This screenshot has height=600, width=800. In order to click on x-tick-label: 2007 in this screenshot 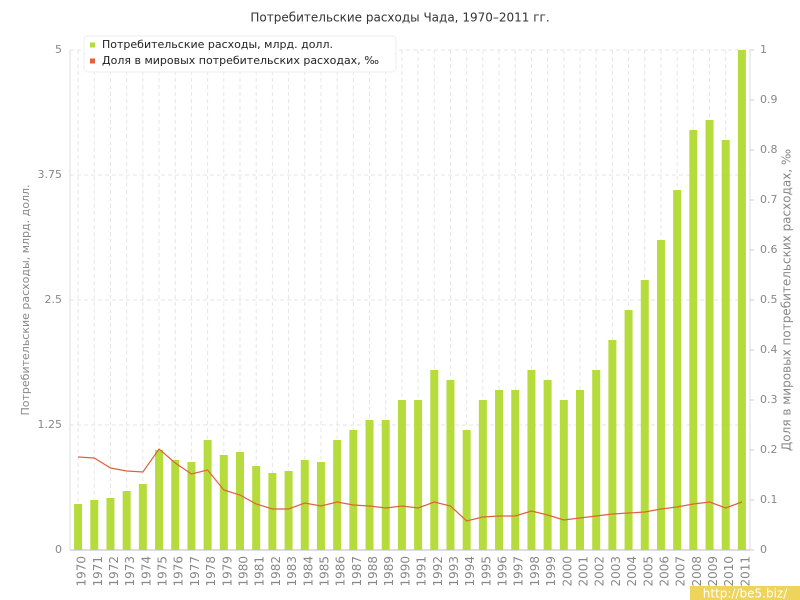, I will do `click(681, 571)`.